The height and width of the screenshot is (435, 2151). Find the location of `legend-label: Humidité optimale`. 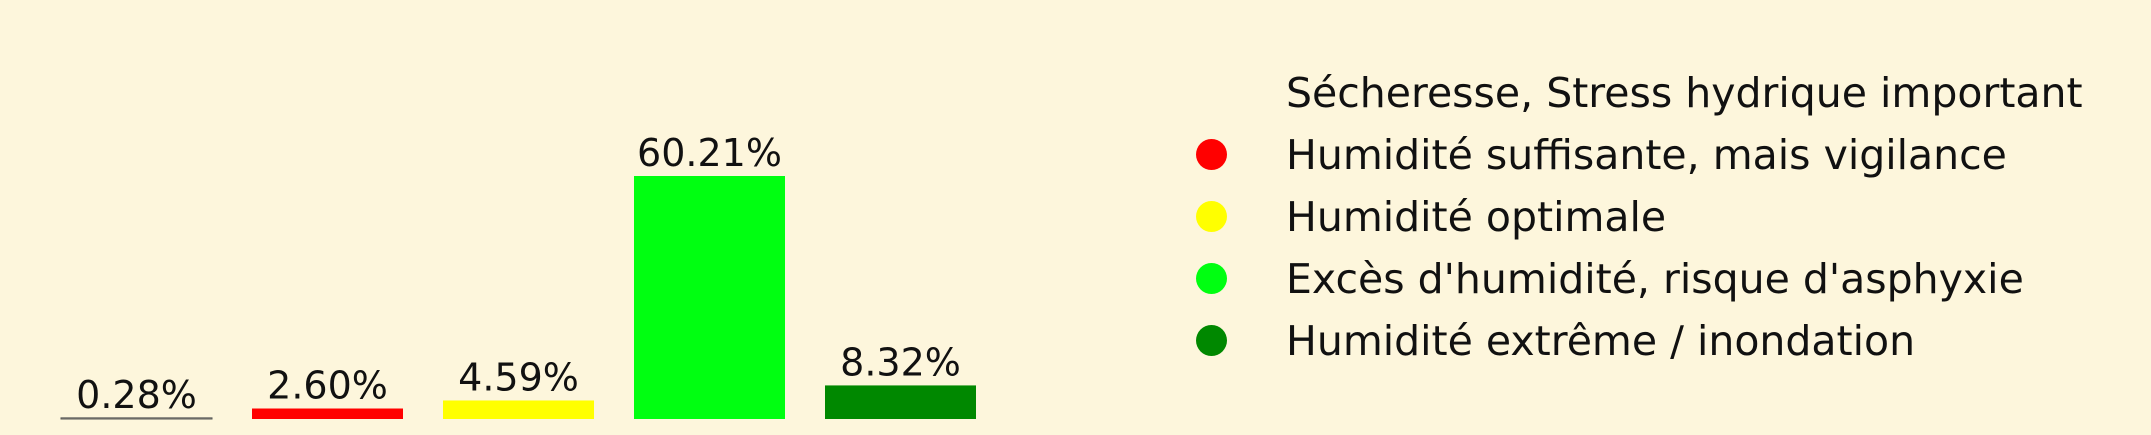

legend-label: Humidité optimale is located at coordinates (1476, 217).